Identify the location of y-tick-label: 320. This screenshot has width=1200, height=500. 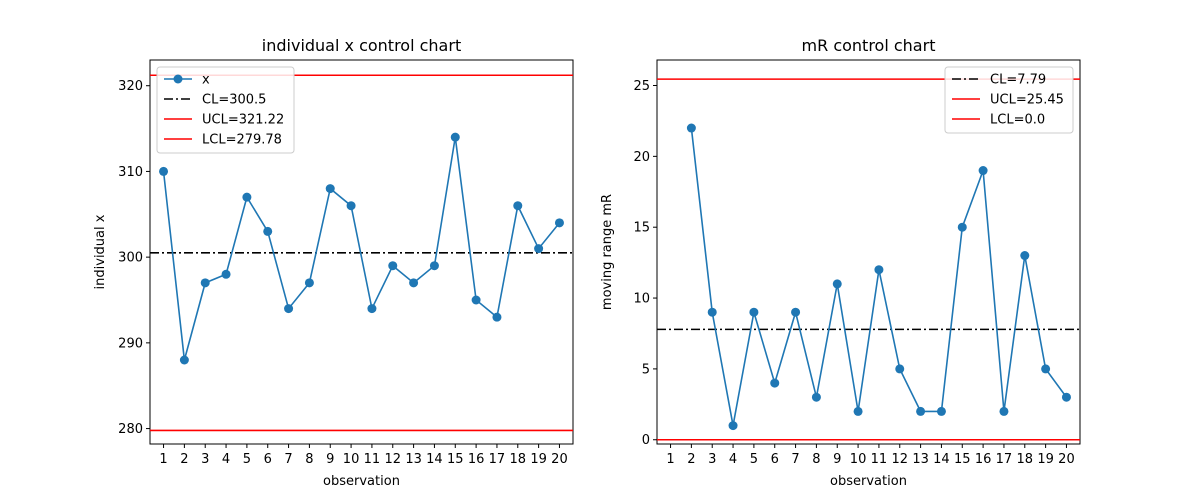
(130, 86).